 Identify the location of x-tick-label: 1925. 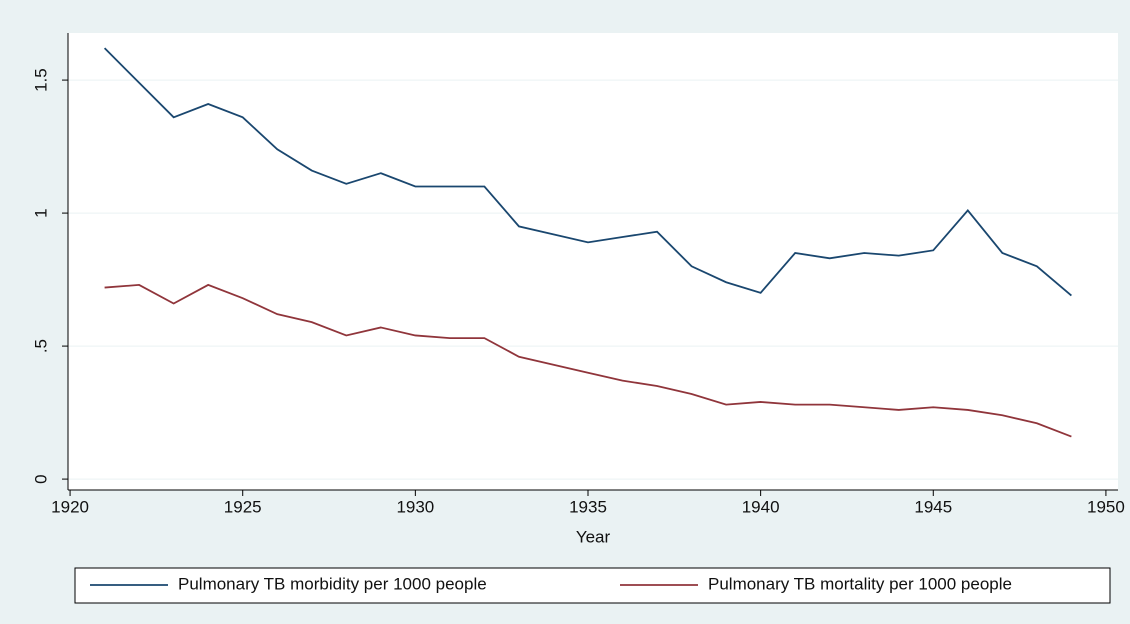
(243, 506).